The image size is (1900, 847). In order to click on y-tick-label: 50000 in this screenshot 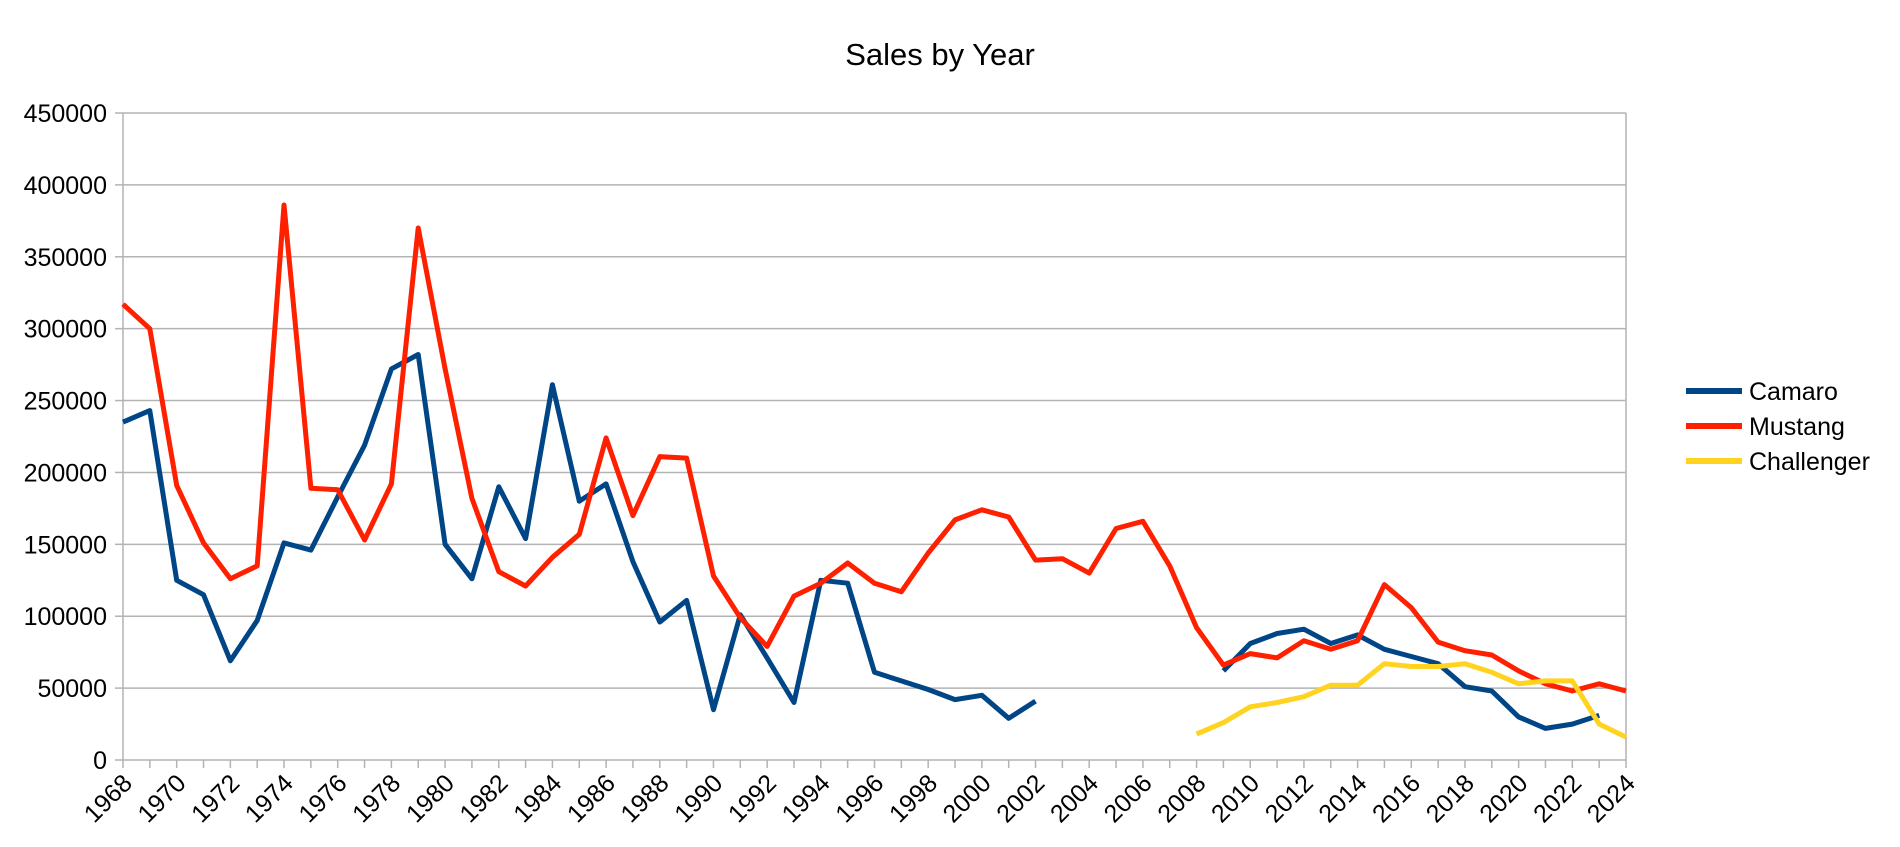, I will do `click(72, 689)`.